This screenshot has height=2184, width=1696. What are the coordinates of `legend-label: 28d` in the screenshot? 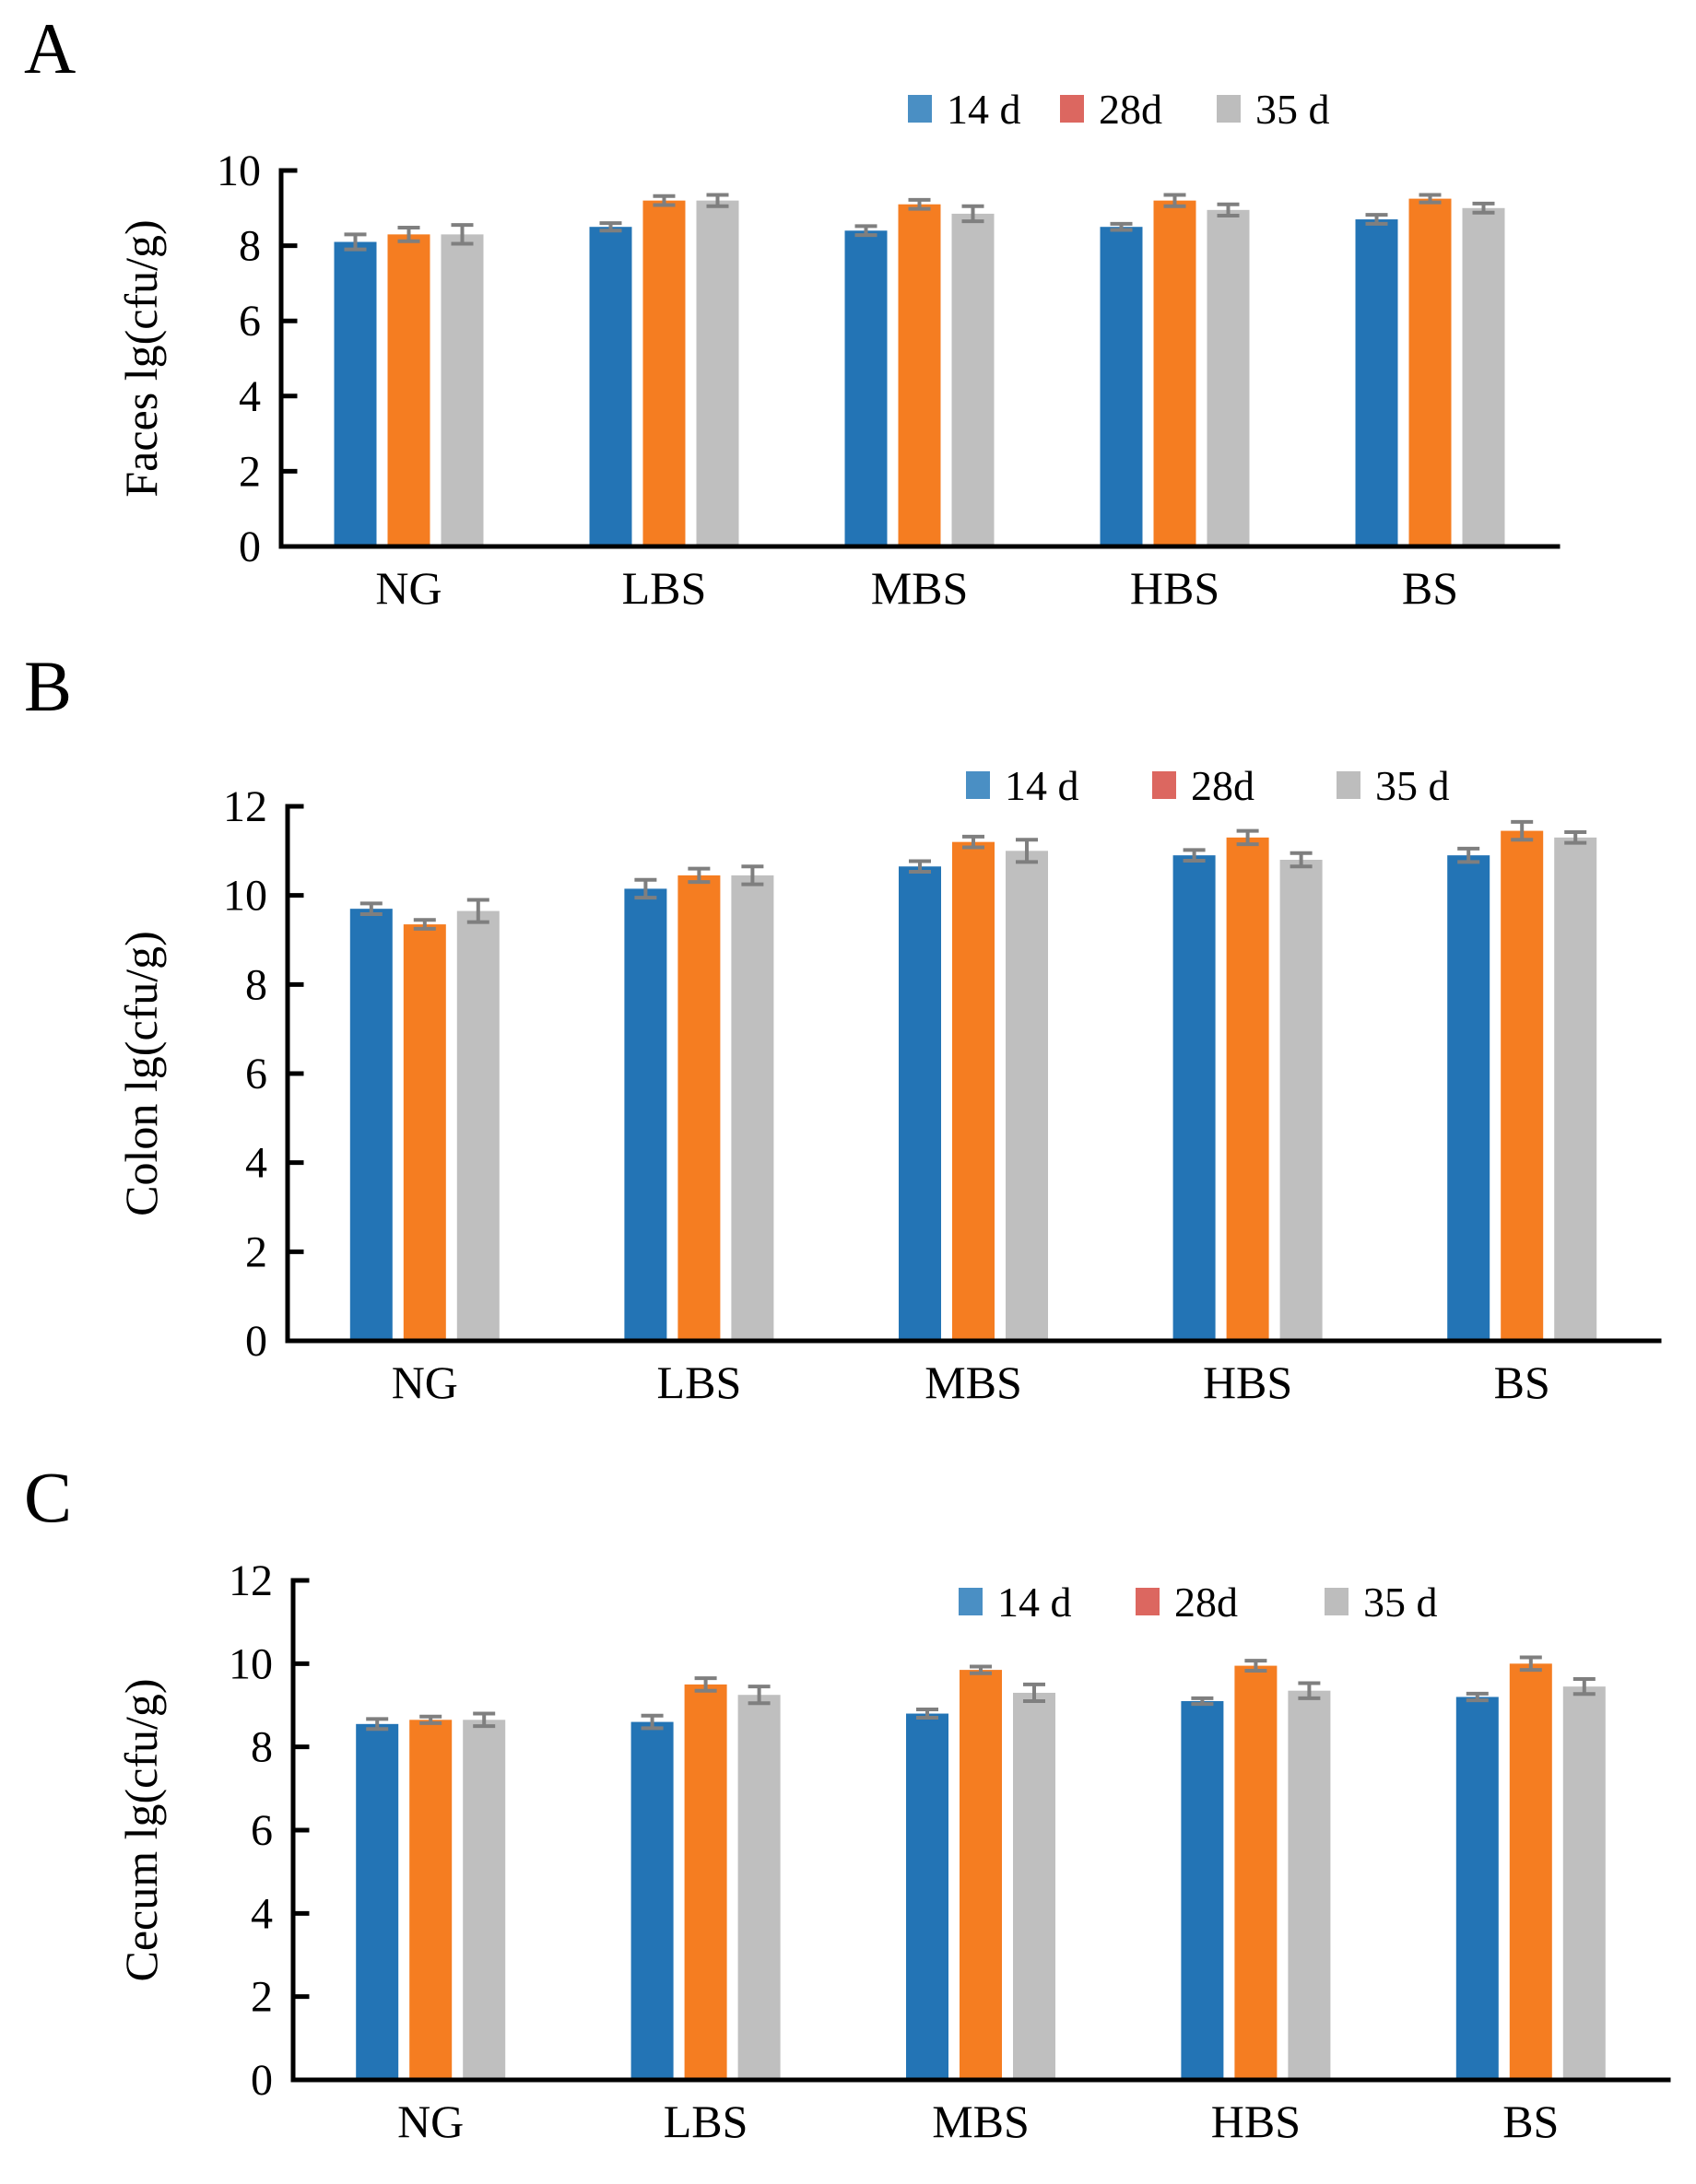 It's located at (1131, 109).